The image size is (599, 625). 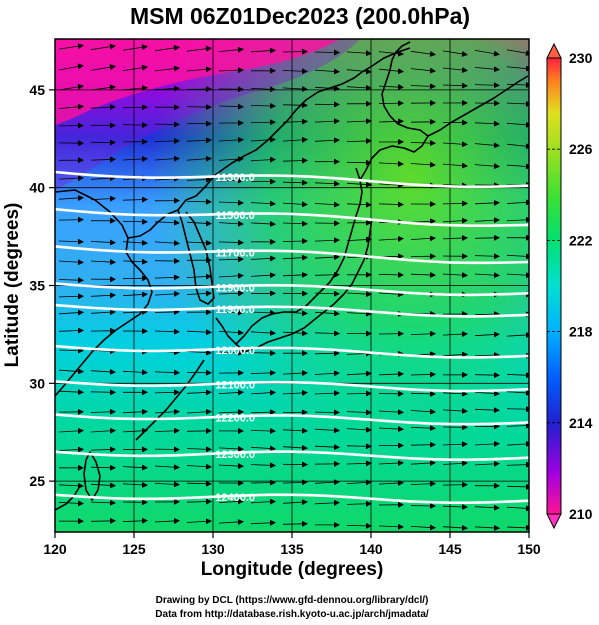 I want to click on x-tick-label: 150, so click(x=529, y=549).